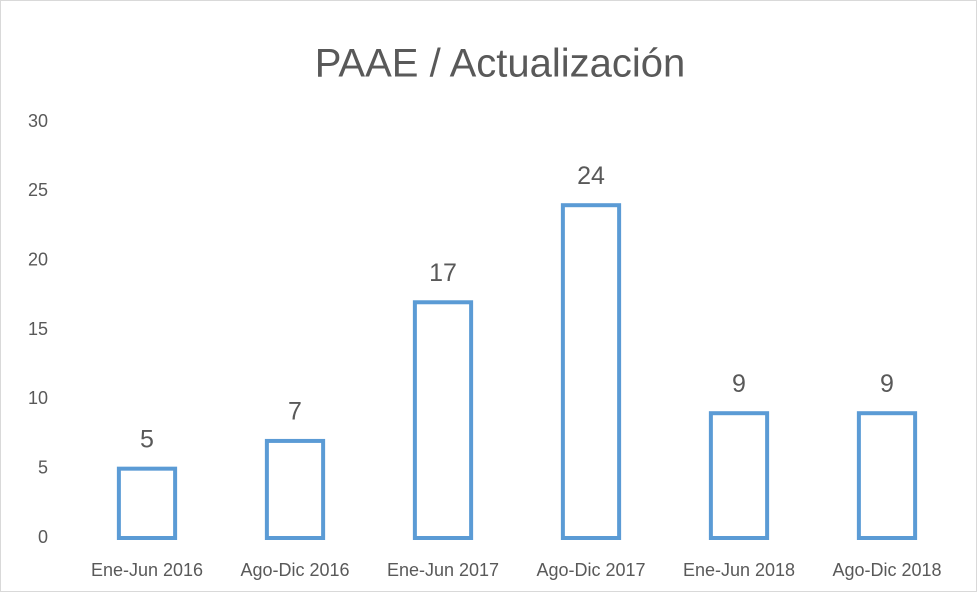 This screenshot has height=592, width=977. What do you see at coordinates (294, 570) in the screenshot?
I see `x-tick-label: Ago-Dic 2016` at bounding box center [294, 570].